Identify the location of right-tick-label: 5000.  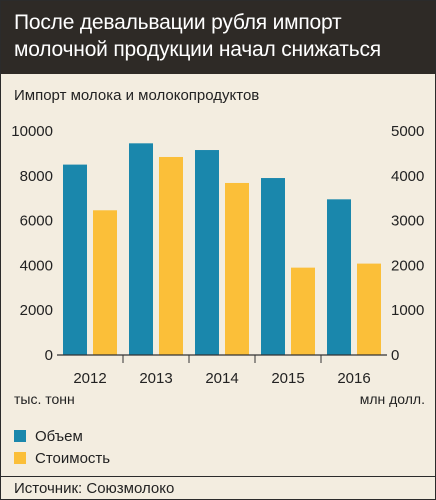
(407, 131).